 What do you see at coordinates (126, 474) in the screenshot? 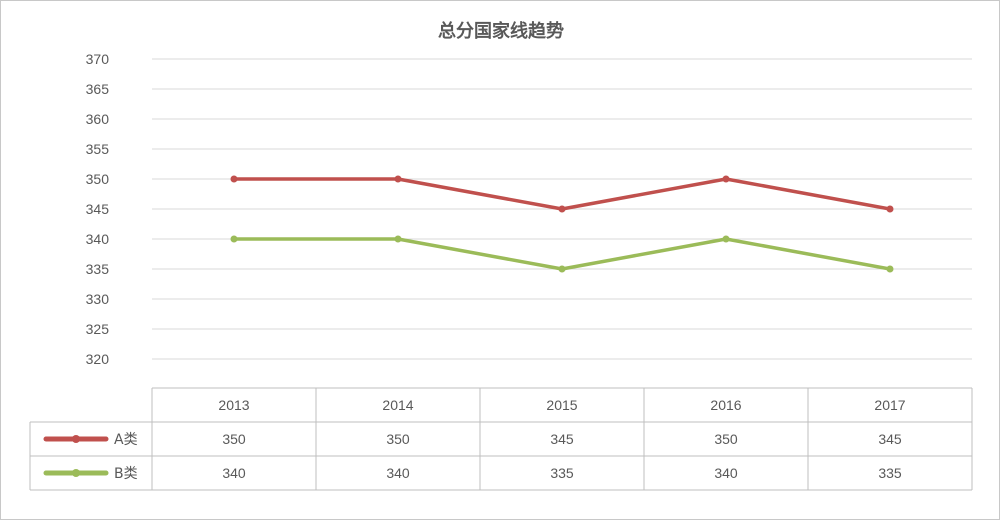
I see `legend-label-2: B类` at bounding box center [126, 474].